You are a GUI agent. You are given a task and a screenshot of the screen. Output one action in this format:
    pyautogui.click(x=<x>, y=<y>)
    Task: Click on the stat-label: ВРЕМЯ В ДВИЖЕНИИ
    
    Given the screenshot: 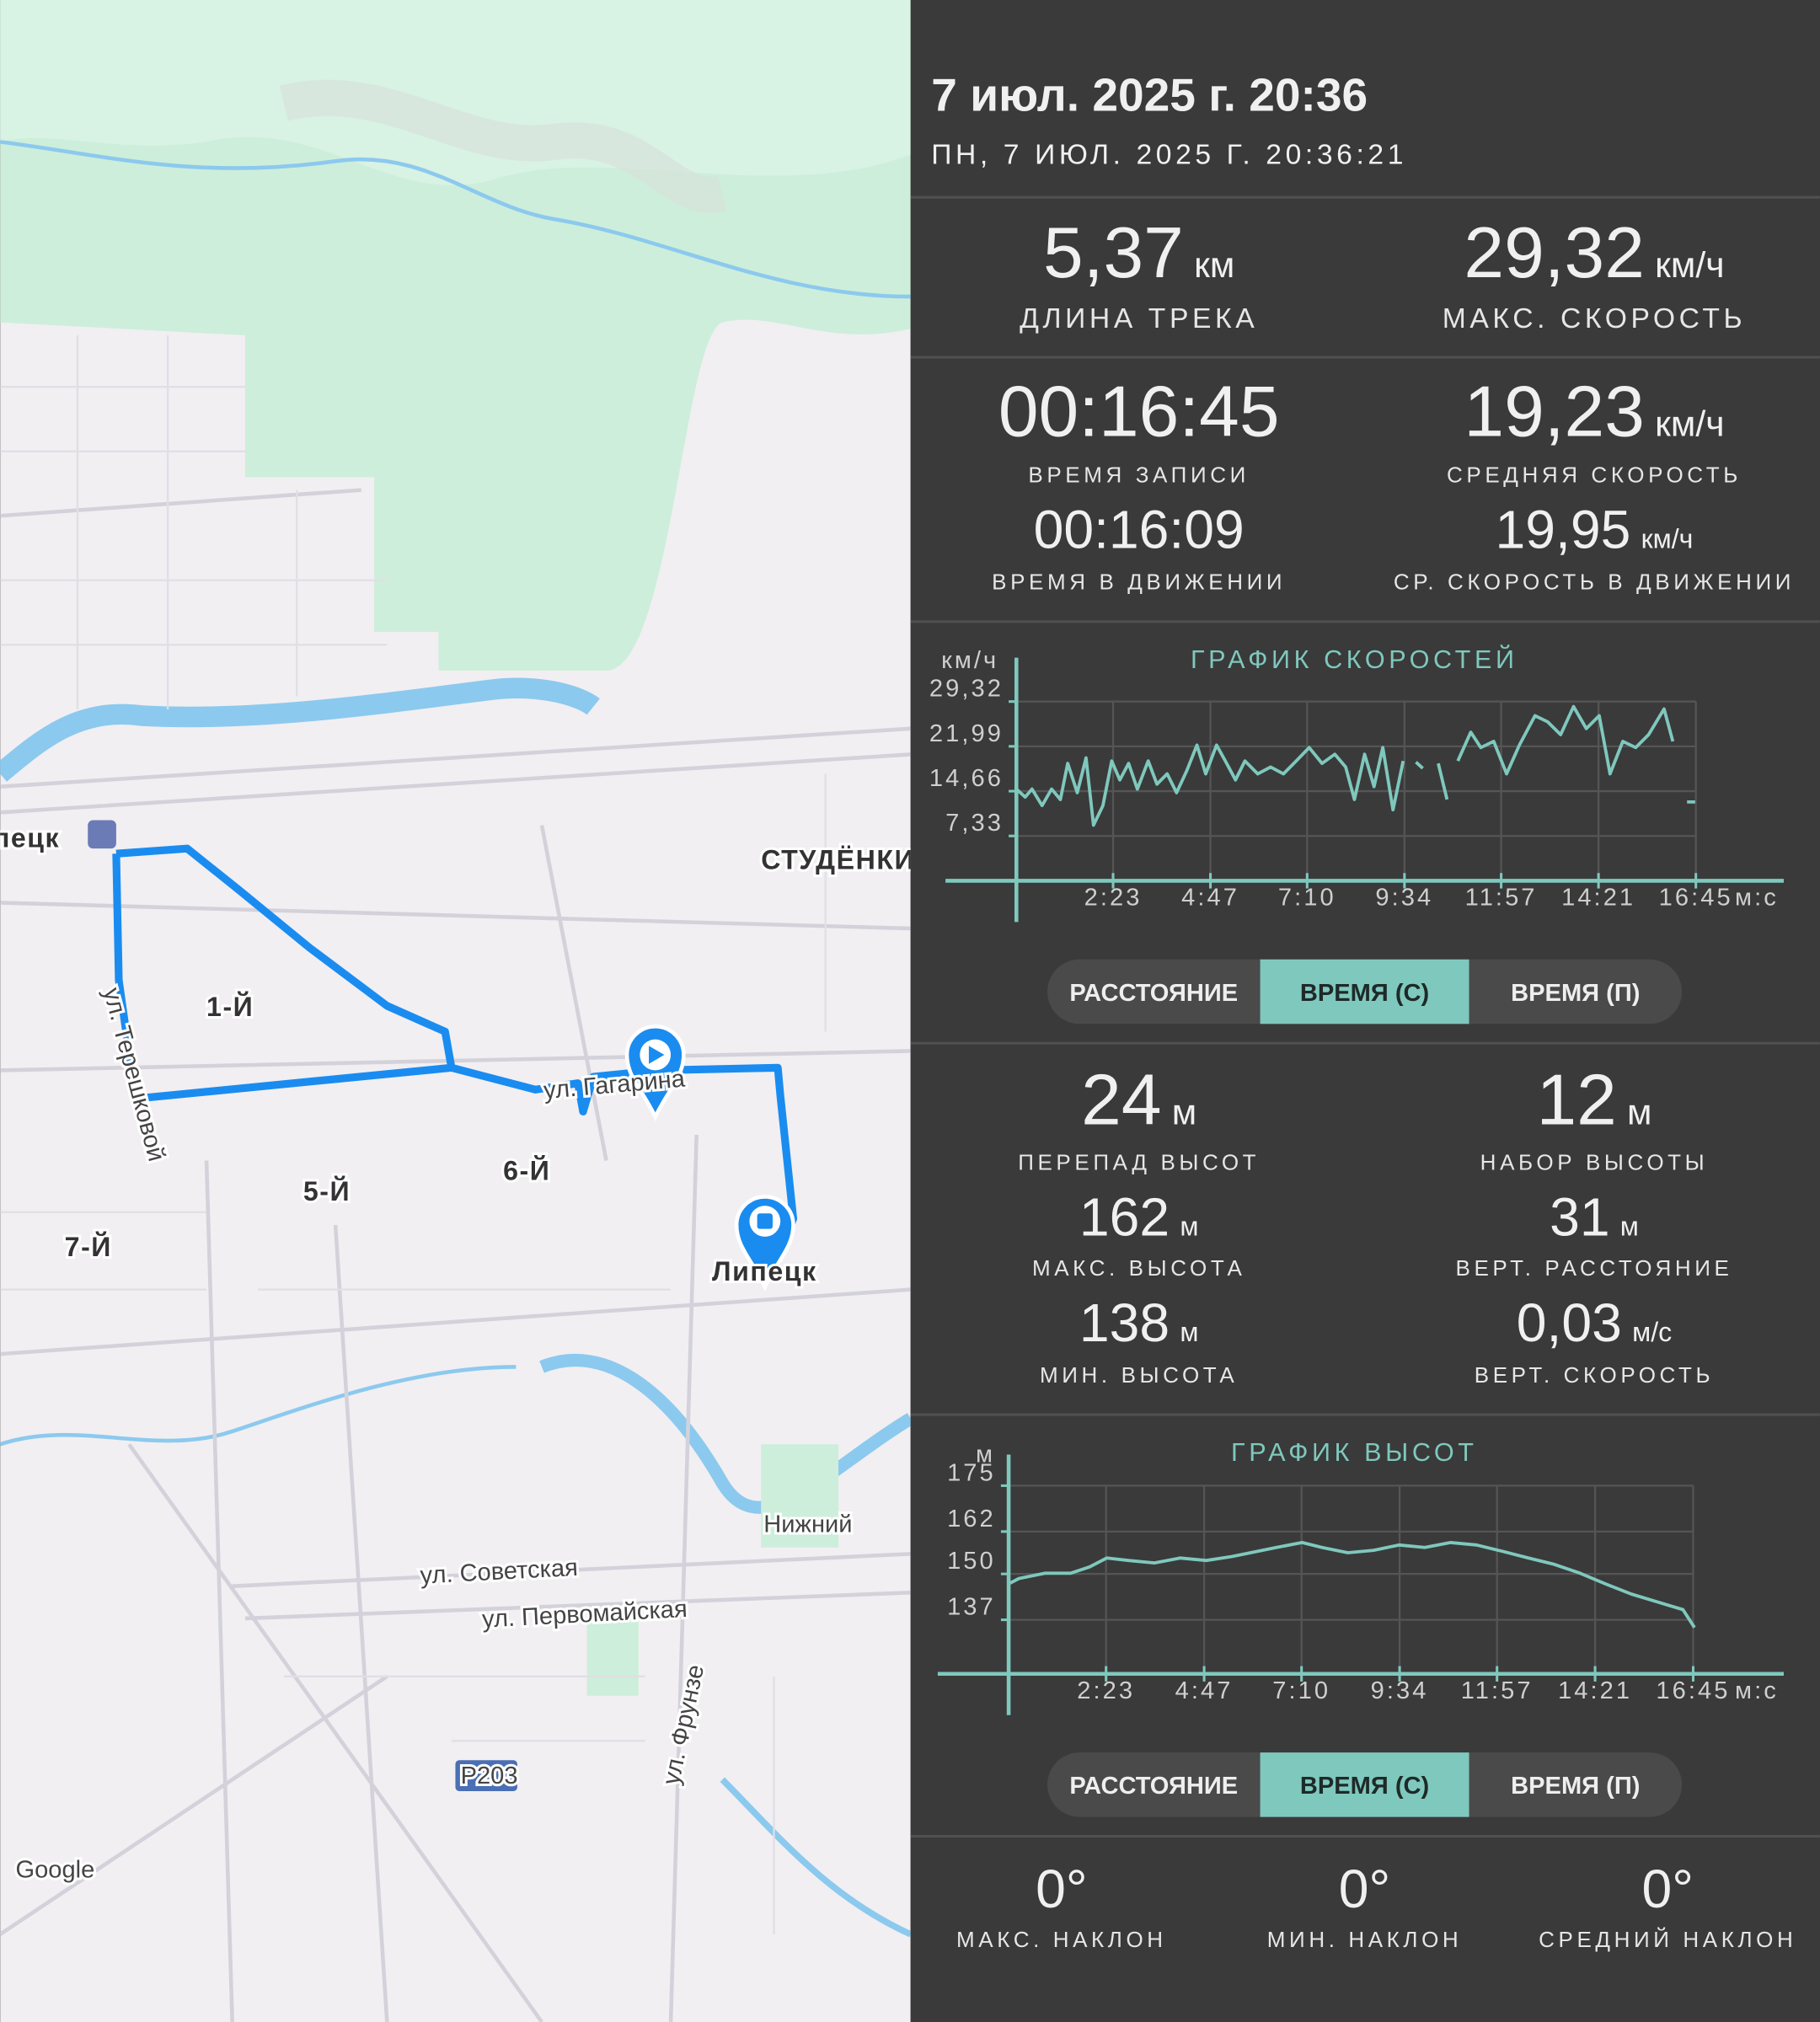 What is the action you would take?
    pyautogui.click(x=1139, y=581)
    